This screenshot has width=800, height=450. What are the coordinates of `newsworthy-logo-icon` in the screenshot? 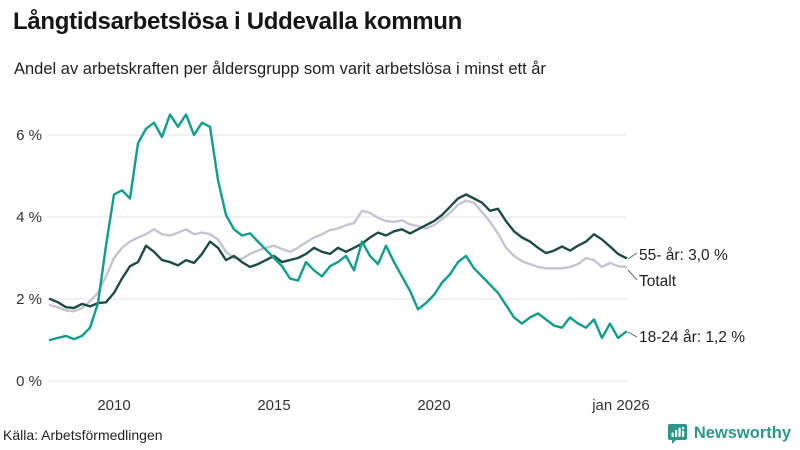 It's located at (677, 434).